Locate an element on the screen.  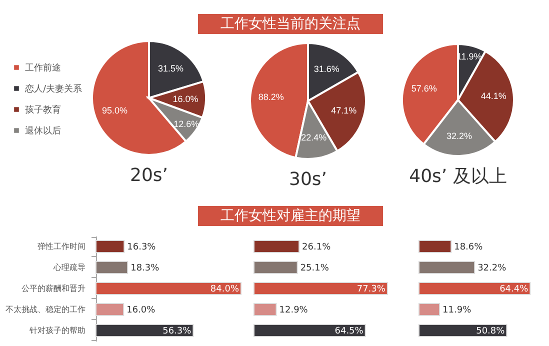
data-label: 88.2% is located at coordinates (271, 97).